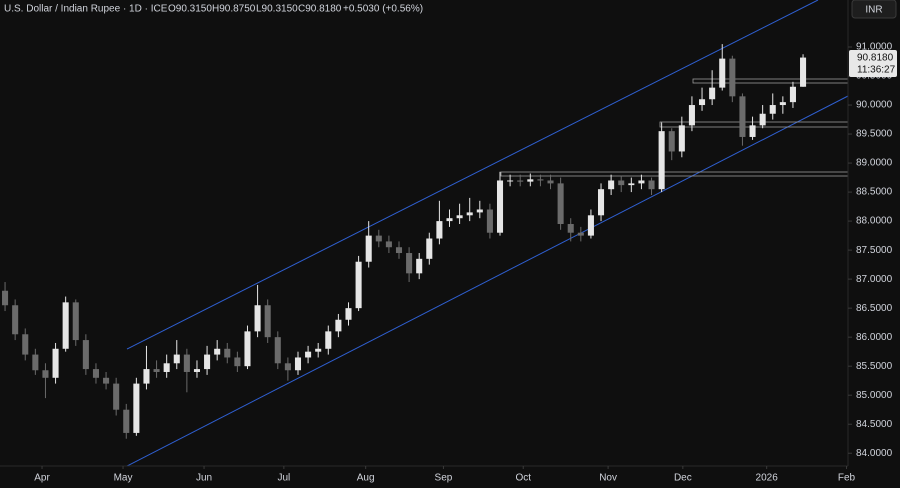  I want to click on y-tick-label: 86.0000, so click(874, 337).